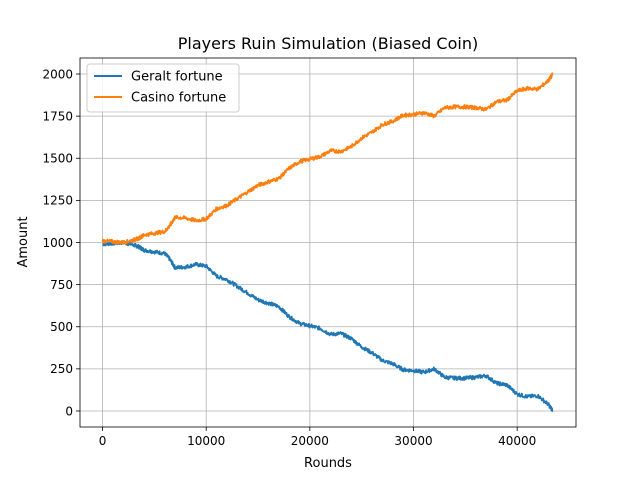 The height and width of the screenshot is (480, 640). I want to click on chart-title: Players Ruin Simulation (Biased Coin), so click(328, 43).